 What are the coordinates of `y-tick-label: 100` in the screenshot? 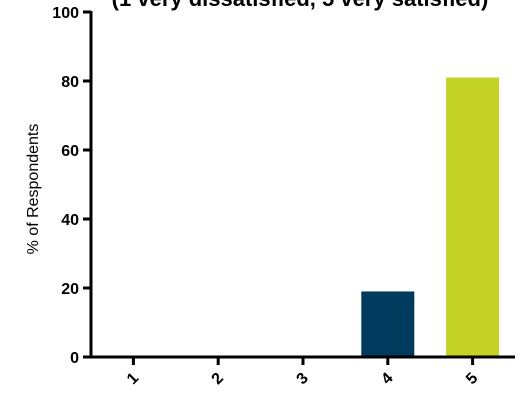 It's located at (65, 13).